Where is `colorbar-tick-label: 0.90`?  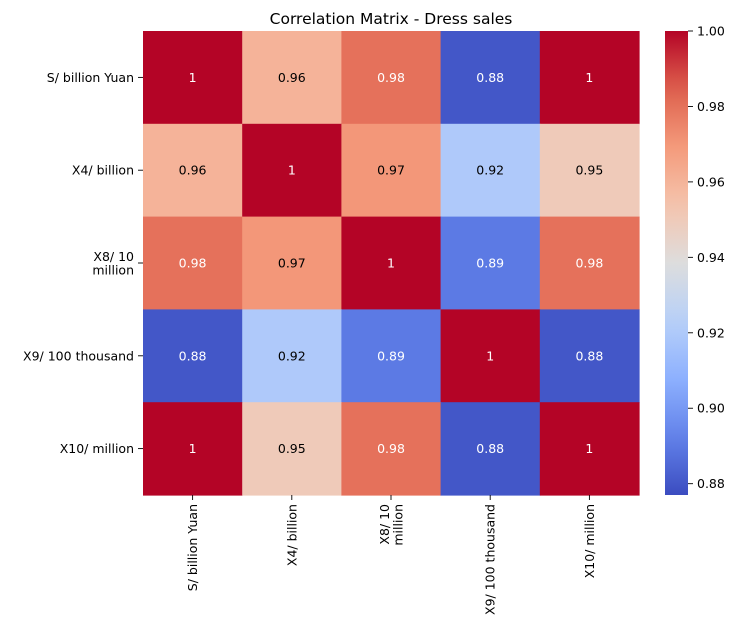 colorbar-tick-label: 0.90 is located at coordinates (711, 408).